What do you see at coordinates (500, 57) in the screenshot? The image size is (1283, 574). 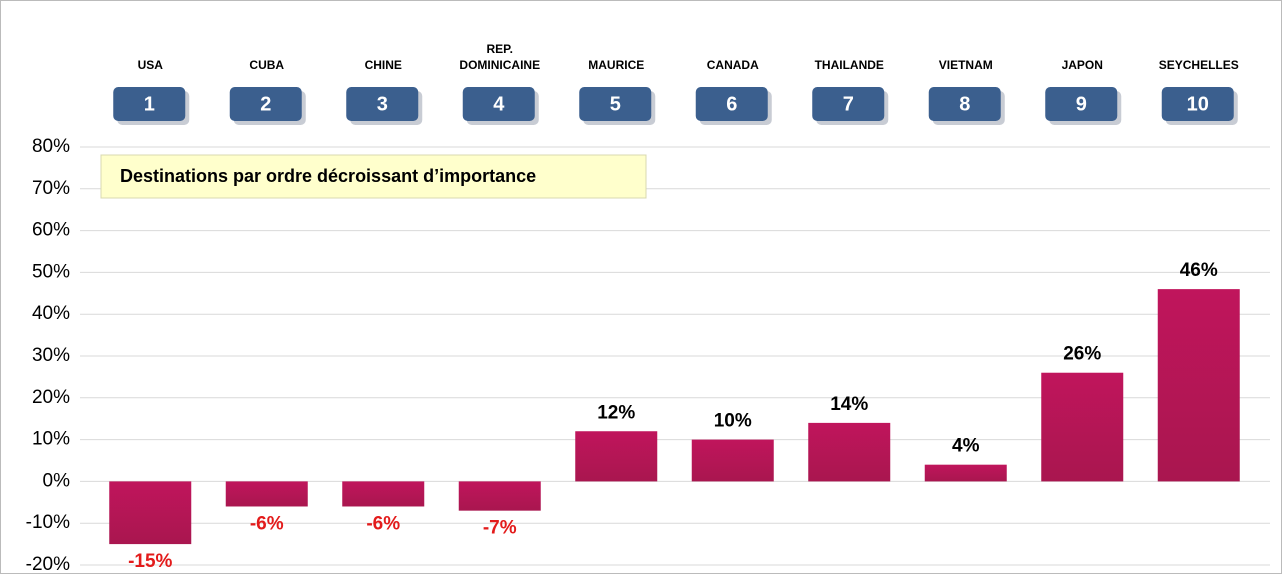 I see `x-tick-label: REP. DOMINICAINE` at bounding box center [500, 57].